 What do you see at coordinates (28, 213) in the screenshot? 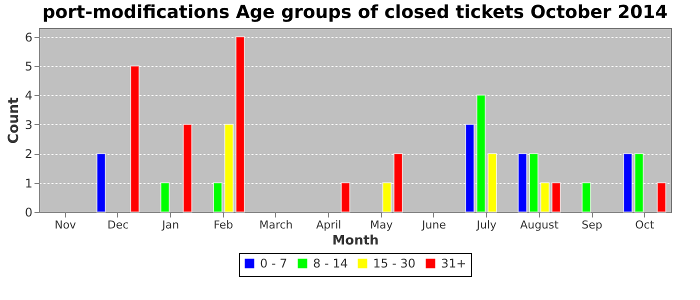
I see `y-tick-label: 0` at bounding box center [28, 213].